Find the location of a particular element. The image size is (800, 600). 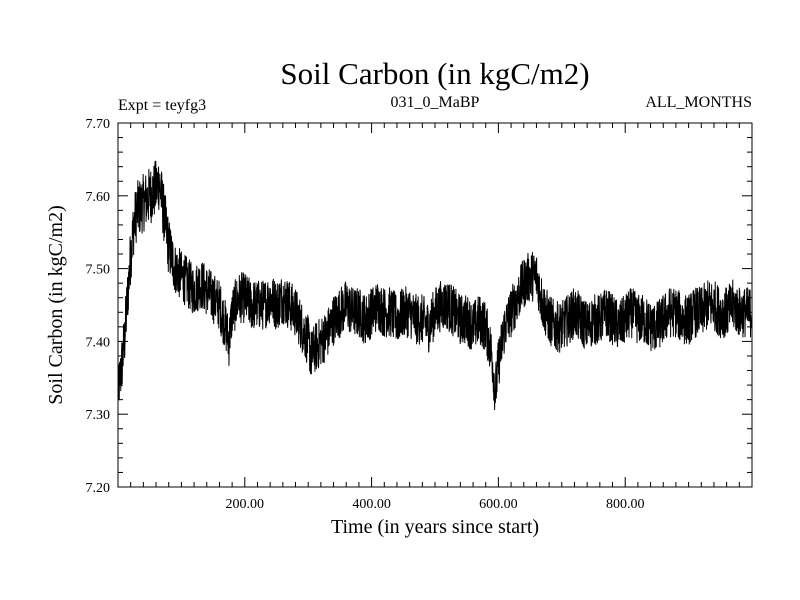

y-tick-label: 7.20 is located at coordinates (98, 488).